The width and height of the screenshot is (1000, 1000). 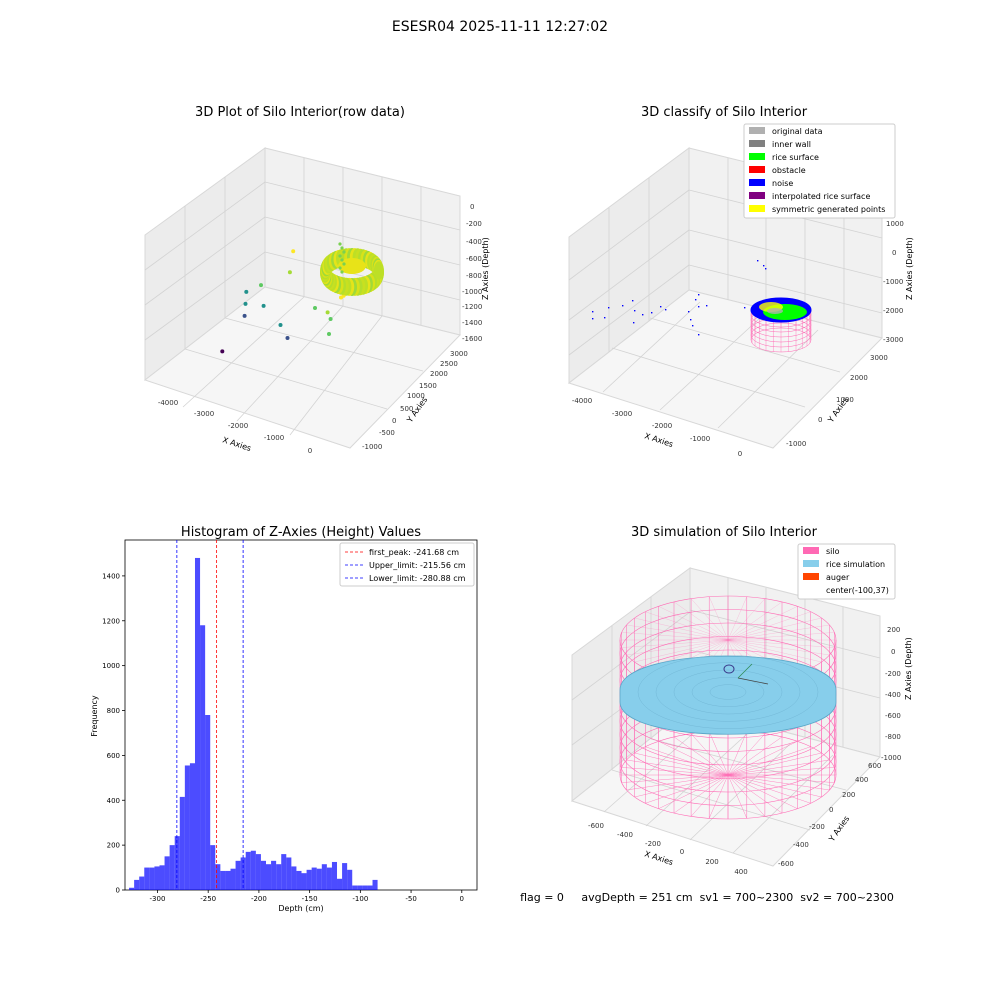 I want to click on simulation-rice-body, so click(x=728, y=695).